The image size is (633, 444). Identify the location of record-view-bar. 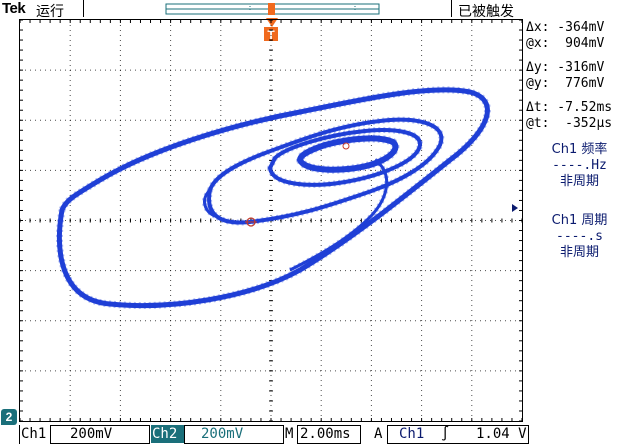
(272, 9).